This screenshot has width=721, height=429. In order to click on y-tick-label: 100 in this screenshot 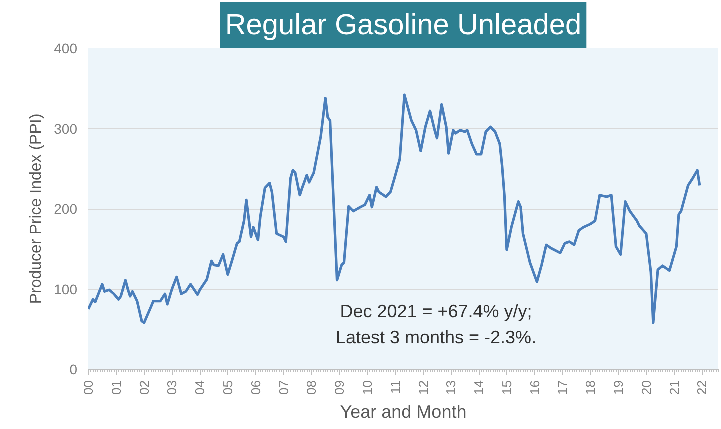, I will do `click(66, 289)`.